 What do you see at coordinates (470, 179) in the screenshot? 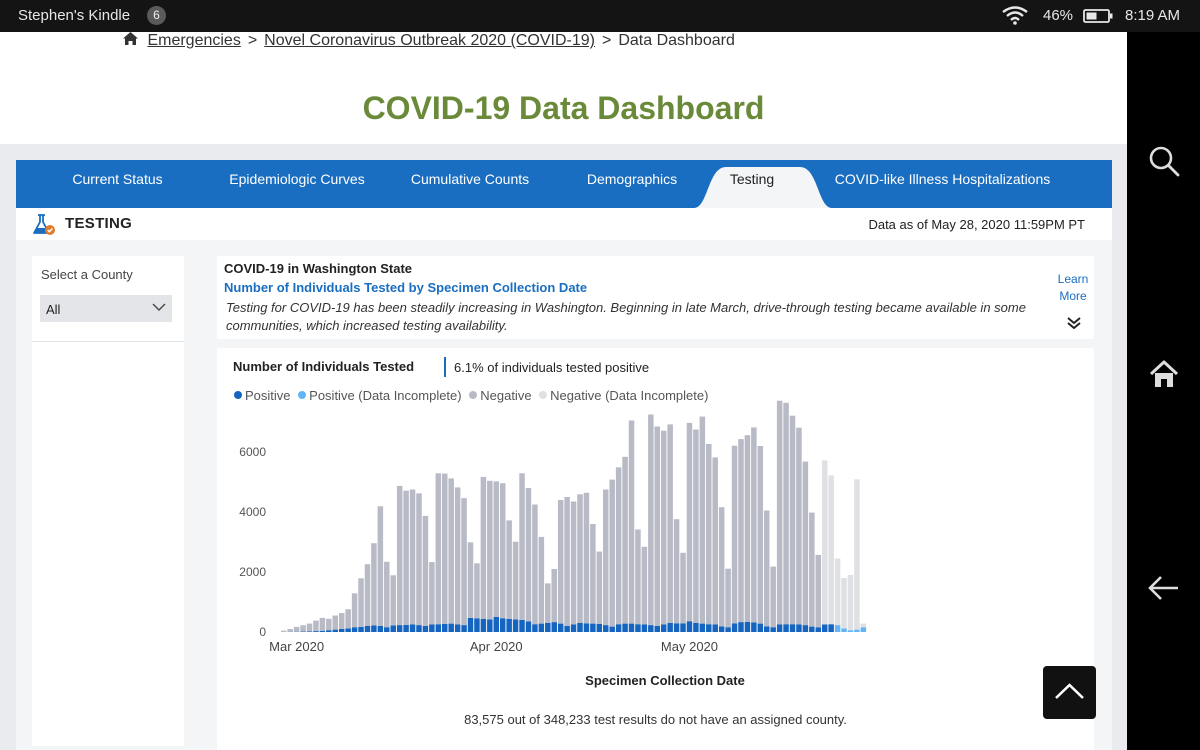
I see `tab-cumulative-counts: Cumulative Counts` at bounding box center [470, 179].